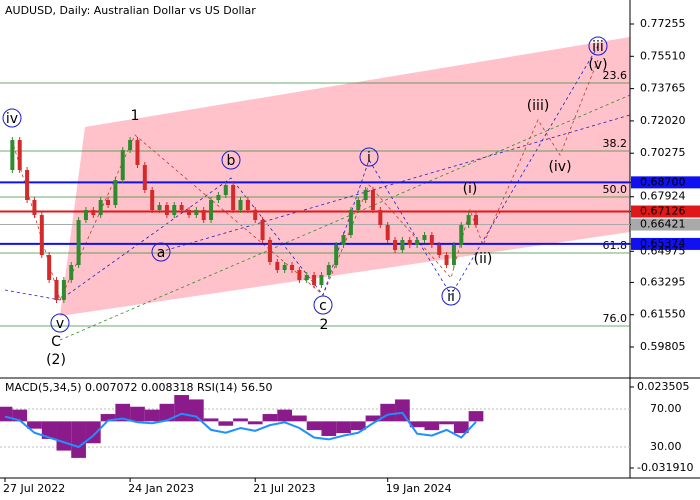  Describe the element at coordinates (663, 224) in the screenshot. I see `y-tick-label: 0.66421` at that location.